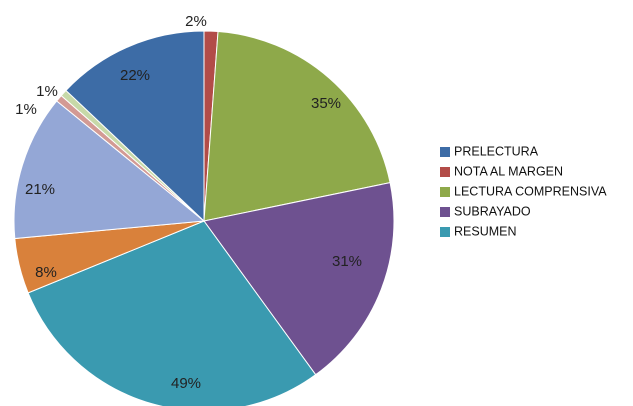 This screenshot has height=406, width=633. Describe the element at coordinates (46, 272) in the screenshot. I see `slice-label: 8%` at that location.